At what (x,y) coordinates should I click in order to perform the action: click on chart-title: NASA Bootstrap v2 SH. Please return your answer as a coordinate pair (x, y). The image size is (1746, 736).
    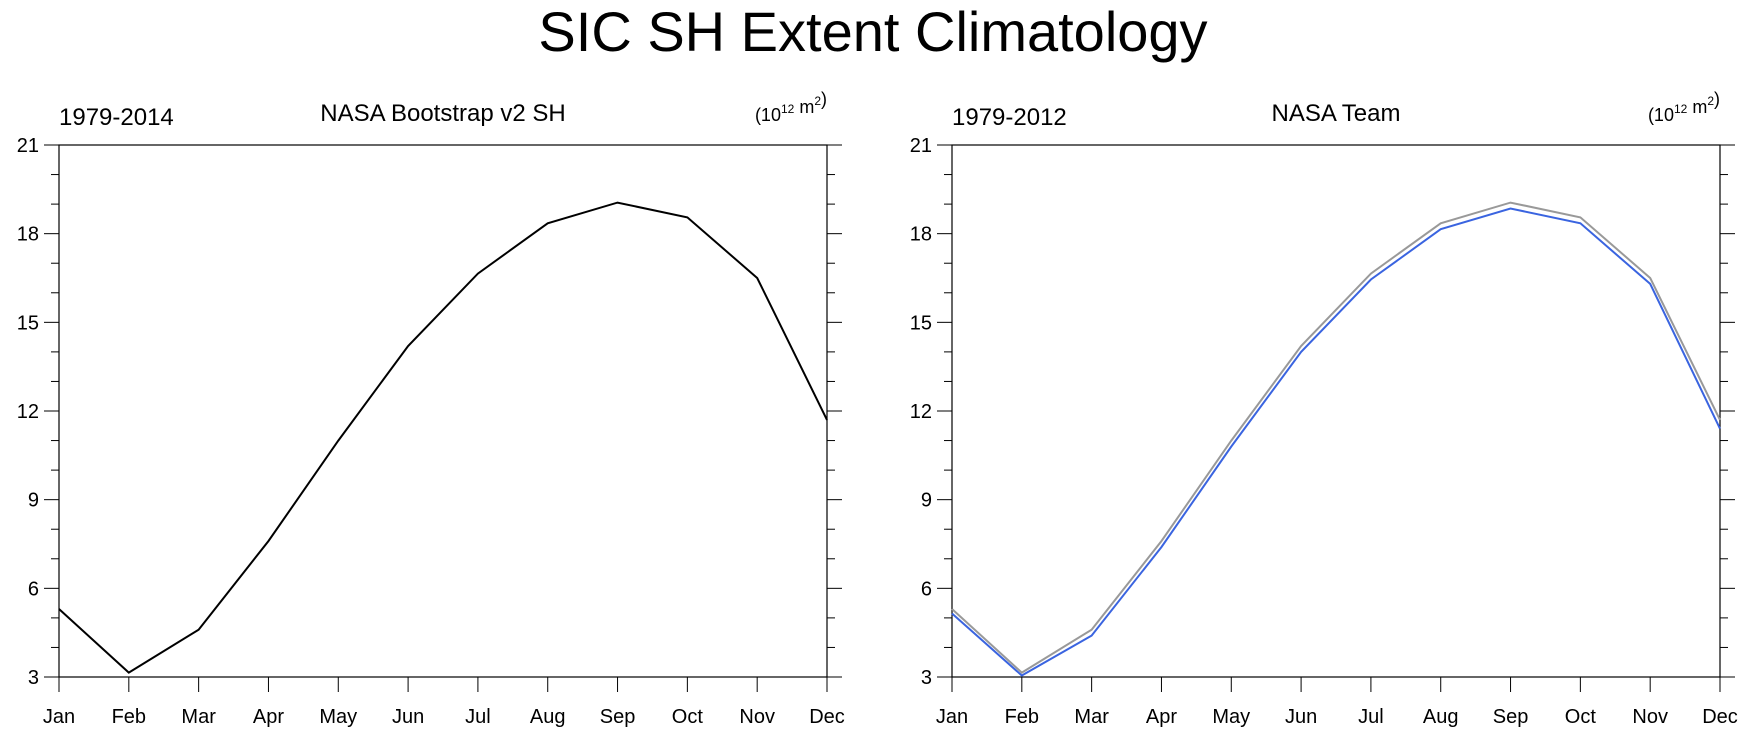
    Looking at the image, I should click on (442, 113).